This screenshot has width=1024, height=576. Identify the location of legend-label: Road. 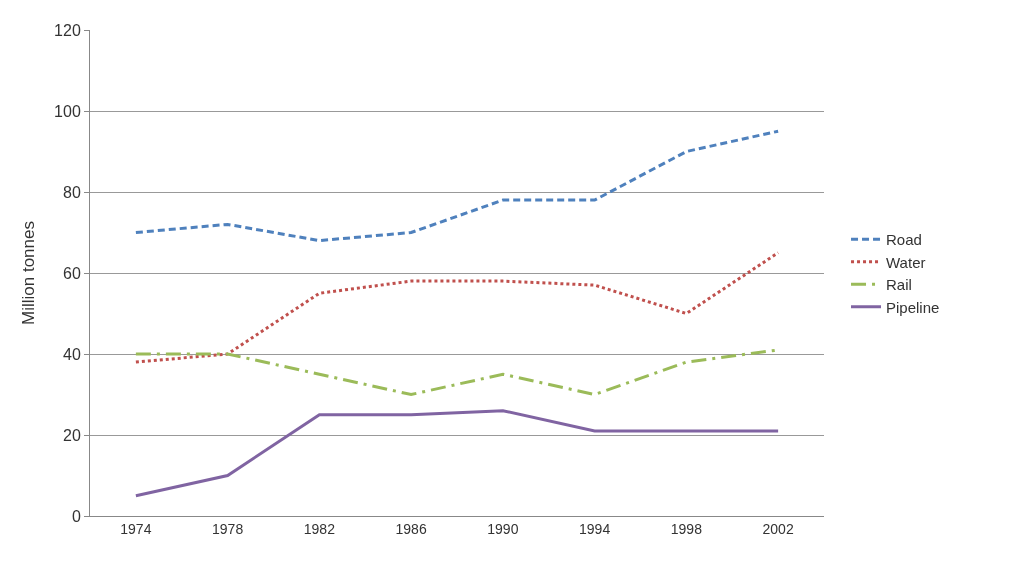
(904, 240).